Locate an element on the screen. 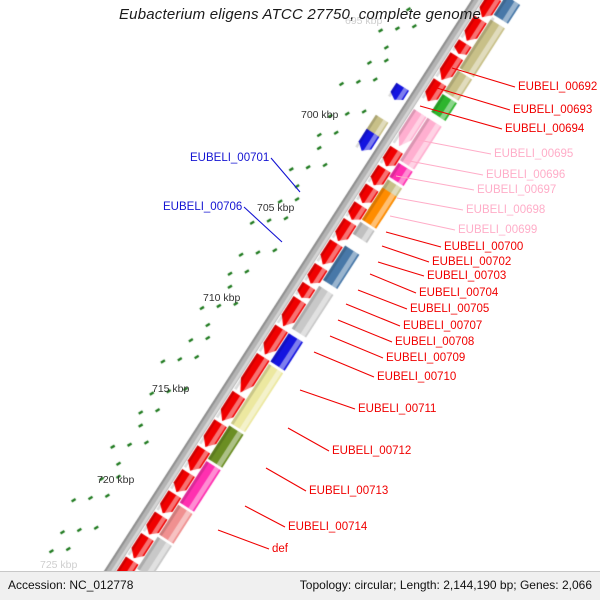 This screenshot has height=600, width=600. gene-label-eubeli_00708: EUBELI_00708 is located at coordinates (435, 342).